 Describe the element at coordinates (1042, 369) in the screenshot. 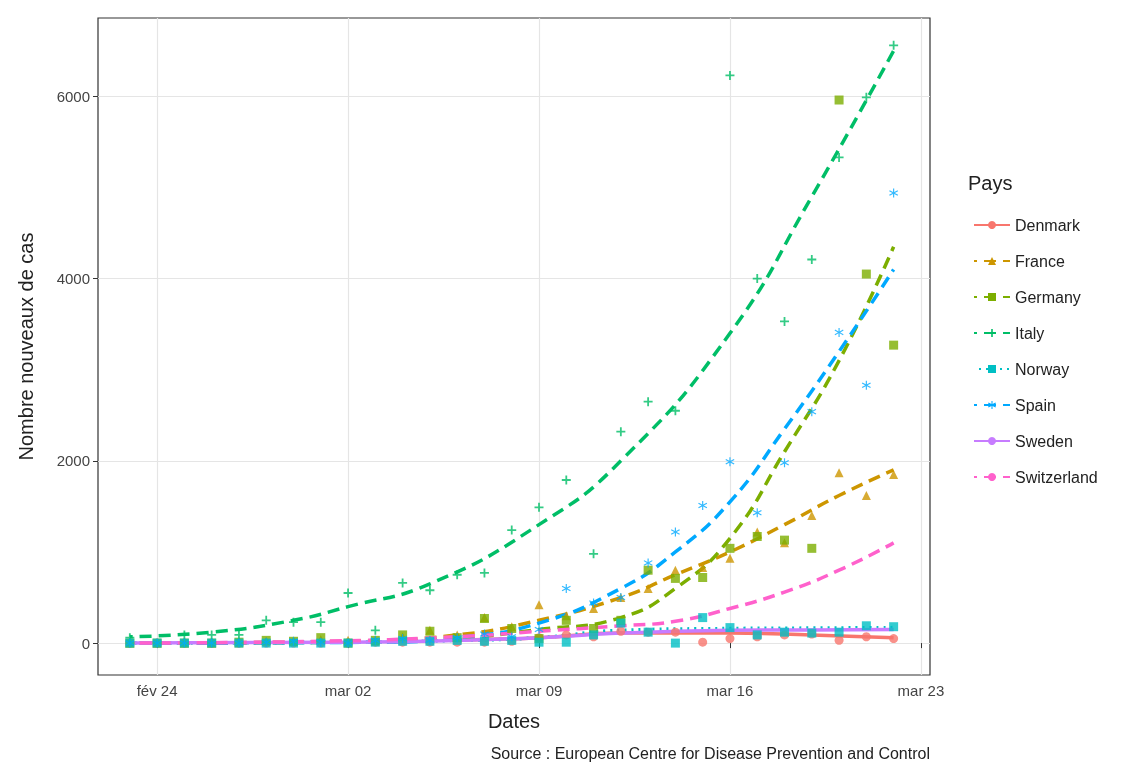

I see `legend-label: Norway` at that location.